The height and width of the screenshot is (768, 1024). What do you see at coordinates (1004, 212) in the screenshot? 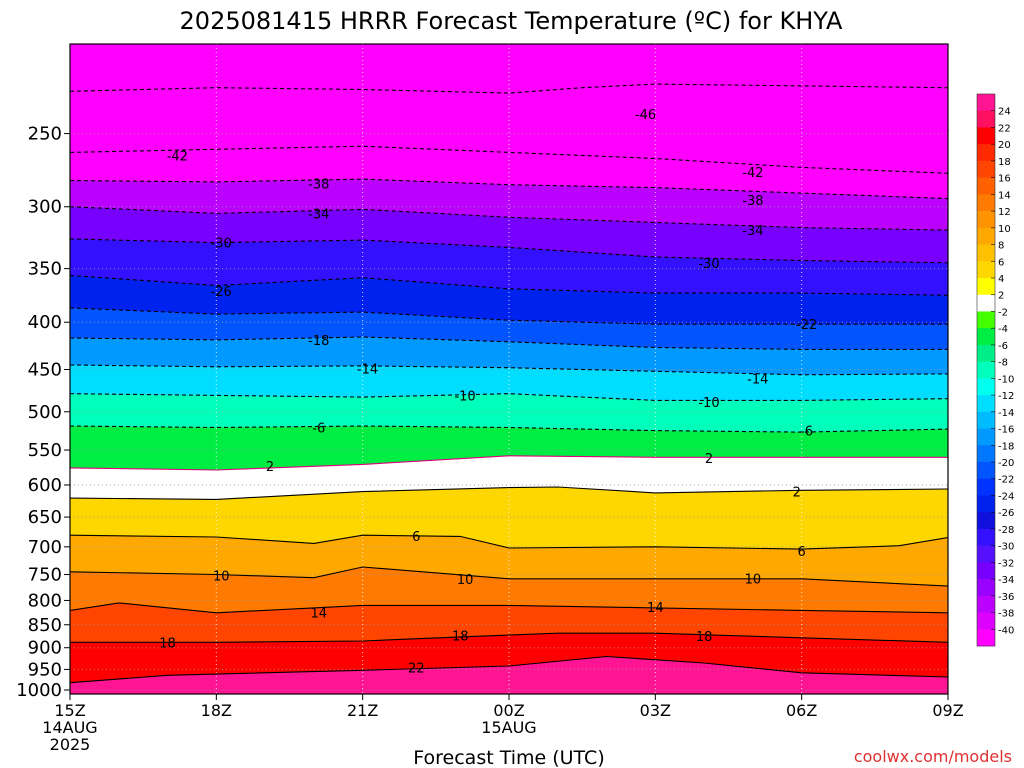
I see `colorbar-label: 12` at bounding box center [1004, 212].